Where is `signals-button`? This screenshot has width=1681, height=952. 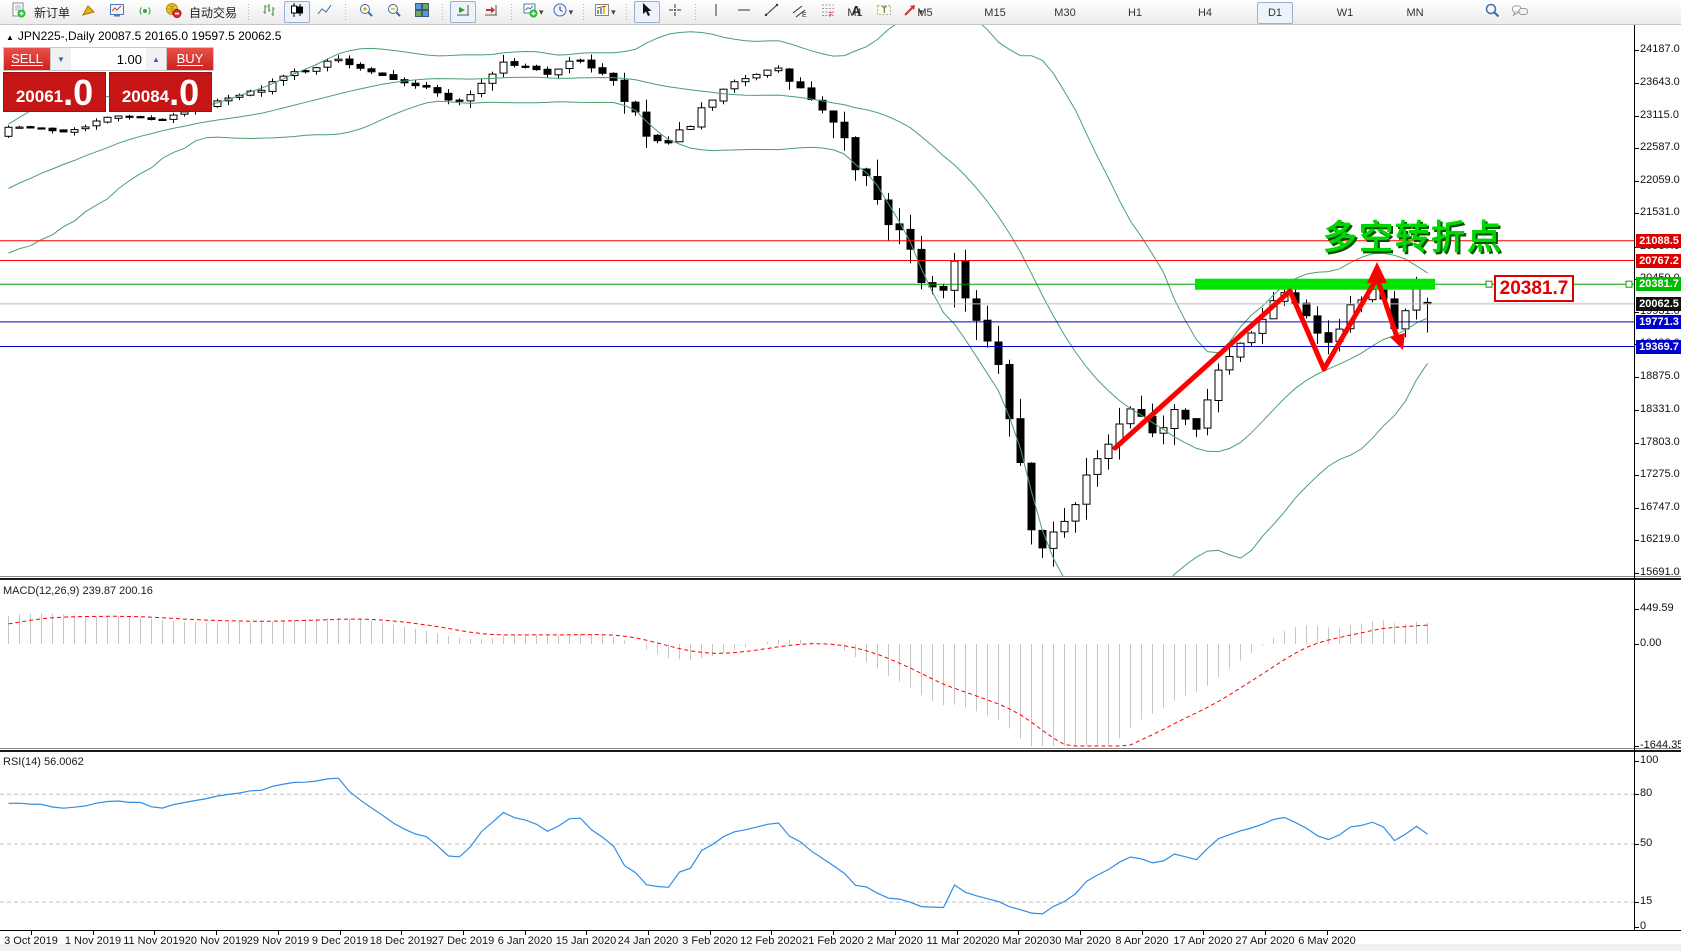 signals-button is located at coordinates (145, 12).